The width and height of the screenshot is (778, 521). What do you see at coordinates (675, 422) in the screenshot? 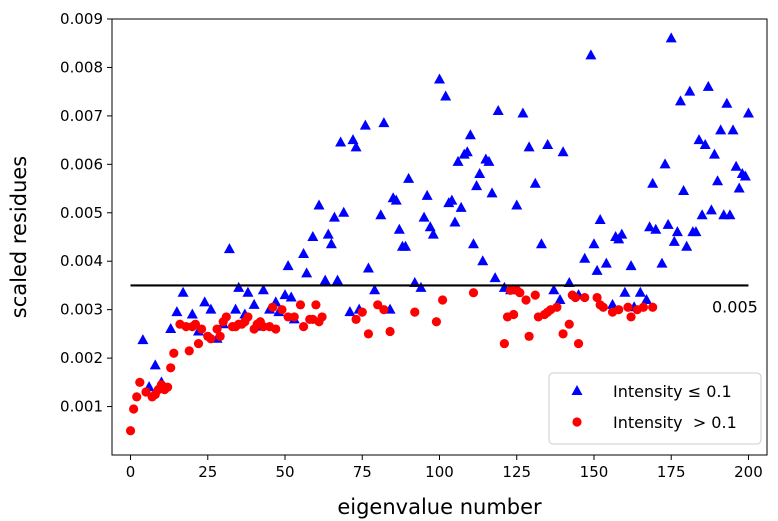
I see `legend-label: Intensity > 0.1` at bounding box center [675, 422].